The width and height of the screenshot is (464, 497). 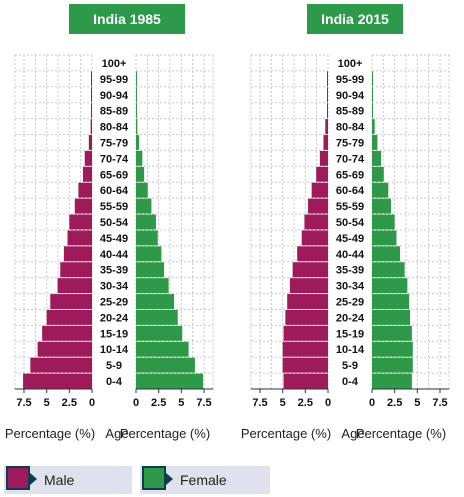 What do you see at coordinates (114, 334) in the screenshot?
I see `age-label-1985: 15-19` at bounding box center [114, 334].